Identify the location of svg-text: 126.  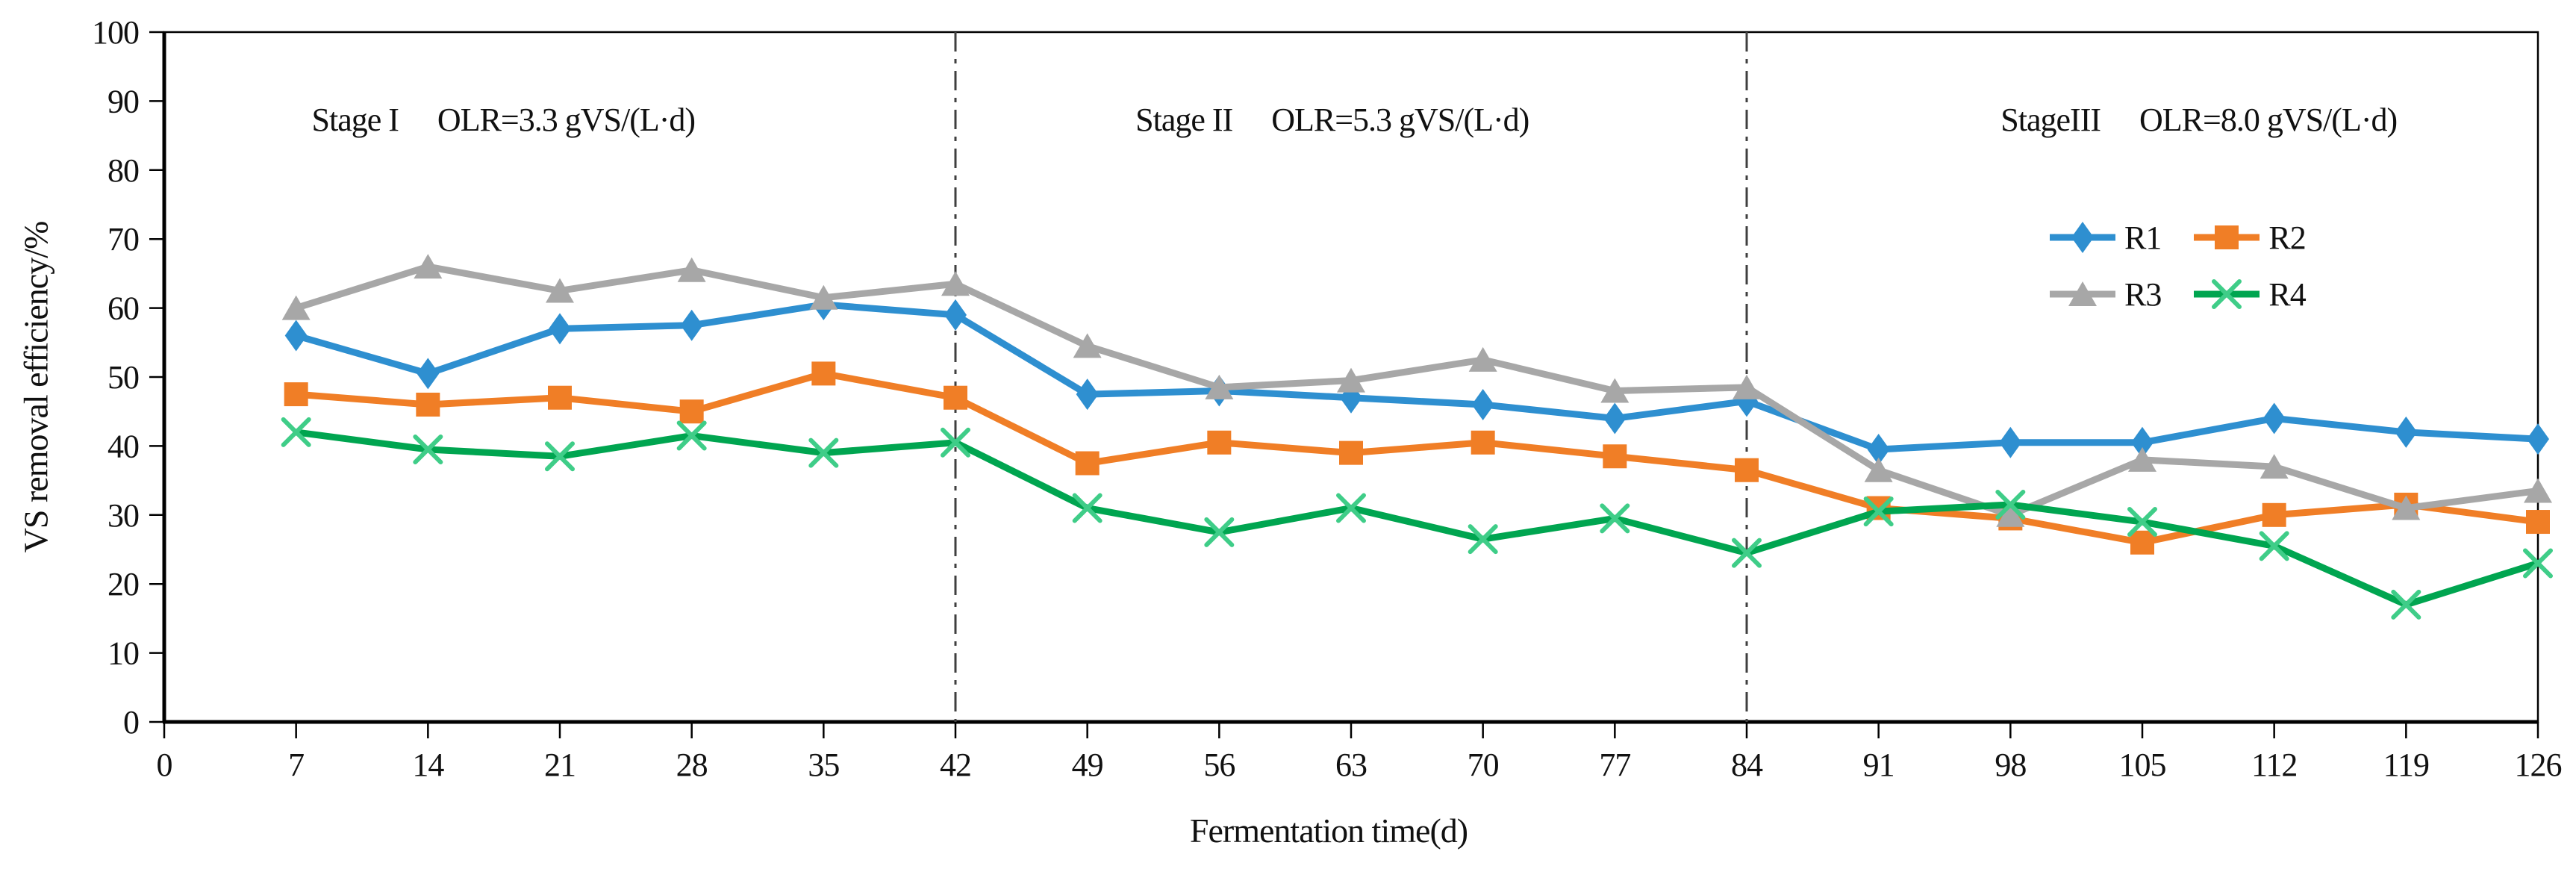
(2538, 765).